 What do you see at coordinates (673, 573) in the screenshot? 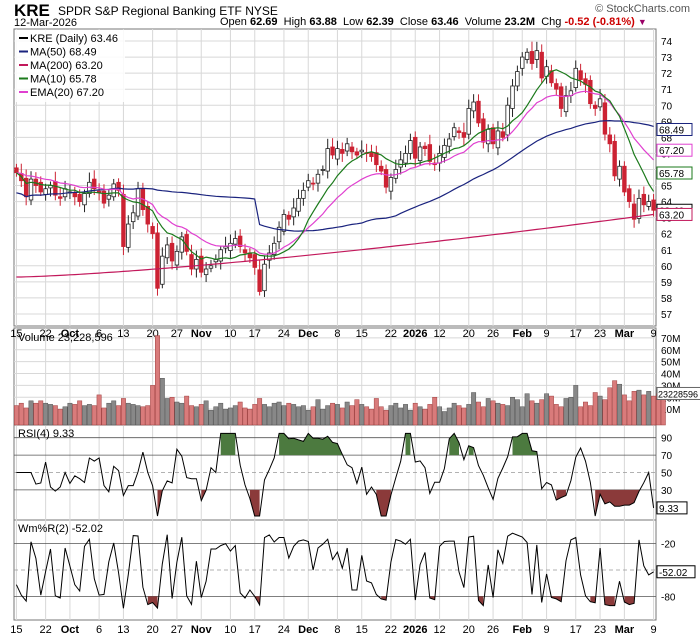
I see `wmr-tag-label: -52.02` at bounding box center [673, 573].